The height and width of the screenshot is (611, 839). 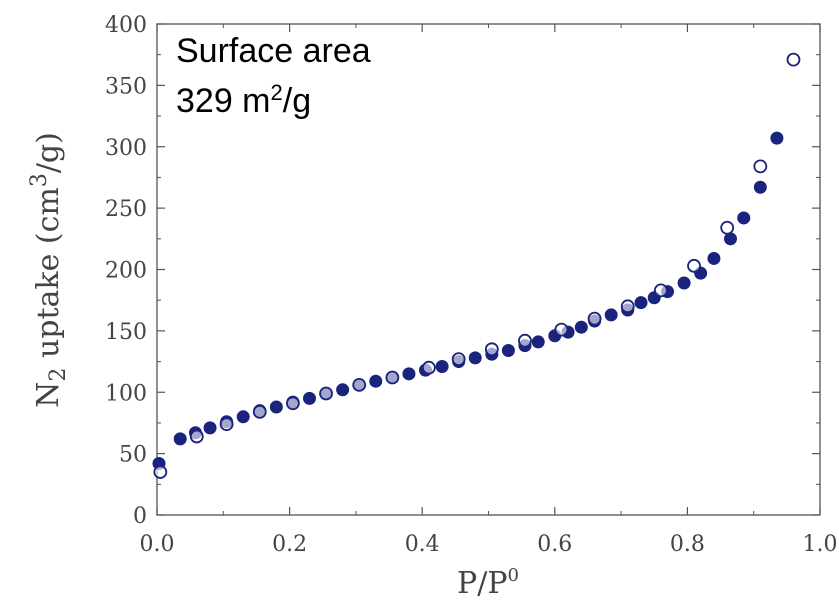 I want to click on surface-area-exponent: 2, so click(x=277, y=92).